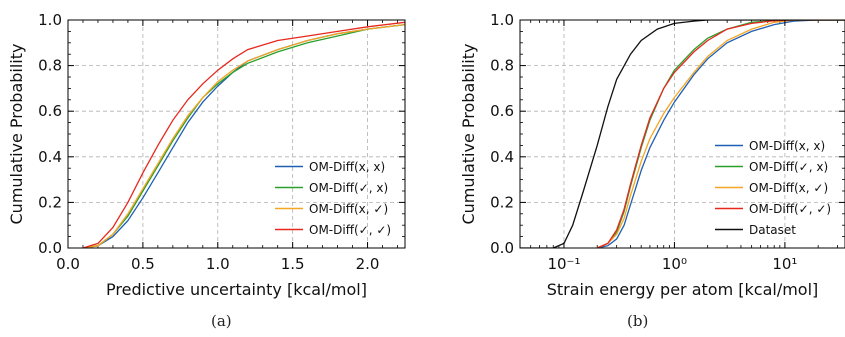 This screenshot has width=845, height=337. I want to click on x-tick-label: 1.0, so click(218, 264).